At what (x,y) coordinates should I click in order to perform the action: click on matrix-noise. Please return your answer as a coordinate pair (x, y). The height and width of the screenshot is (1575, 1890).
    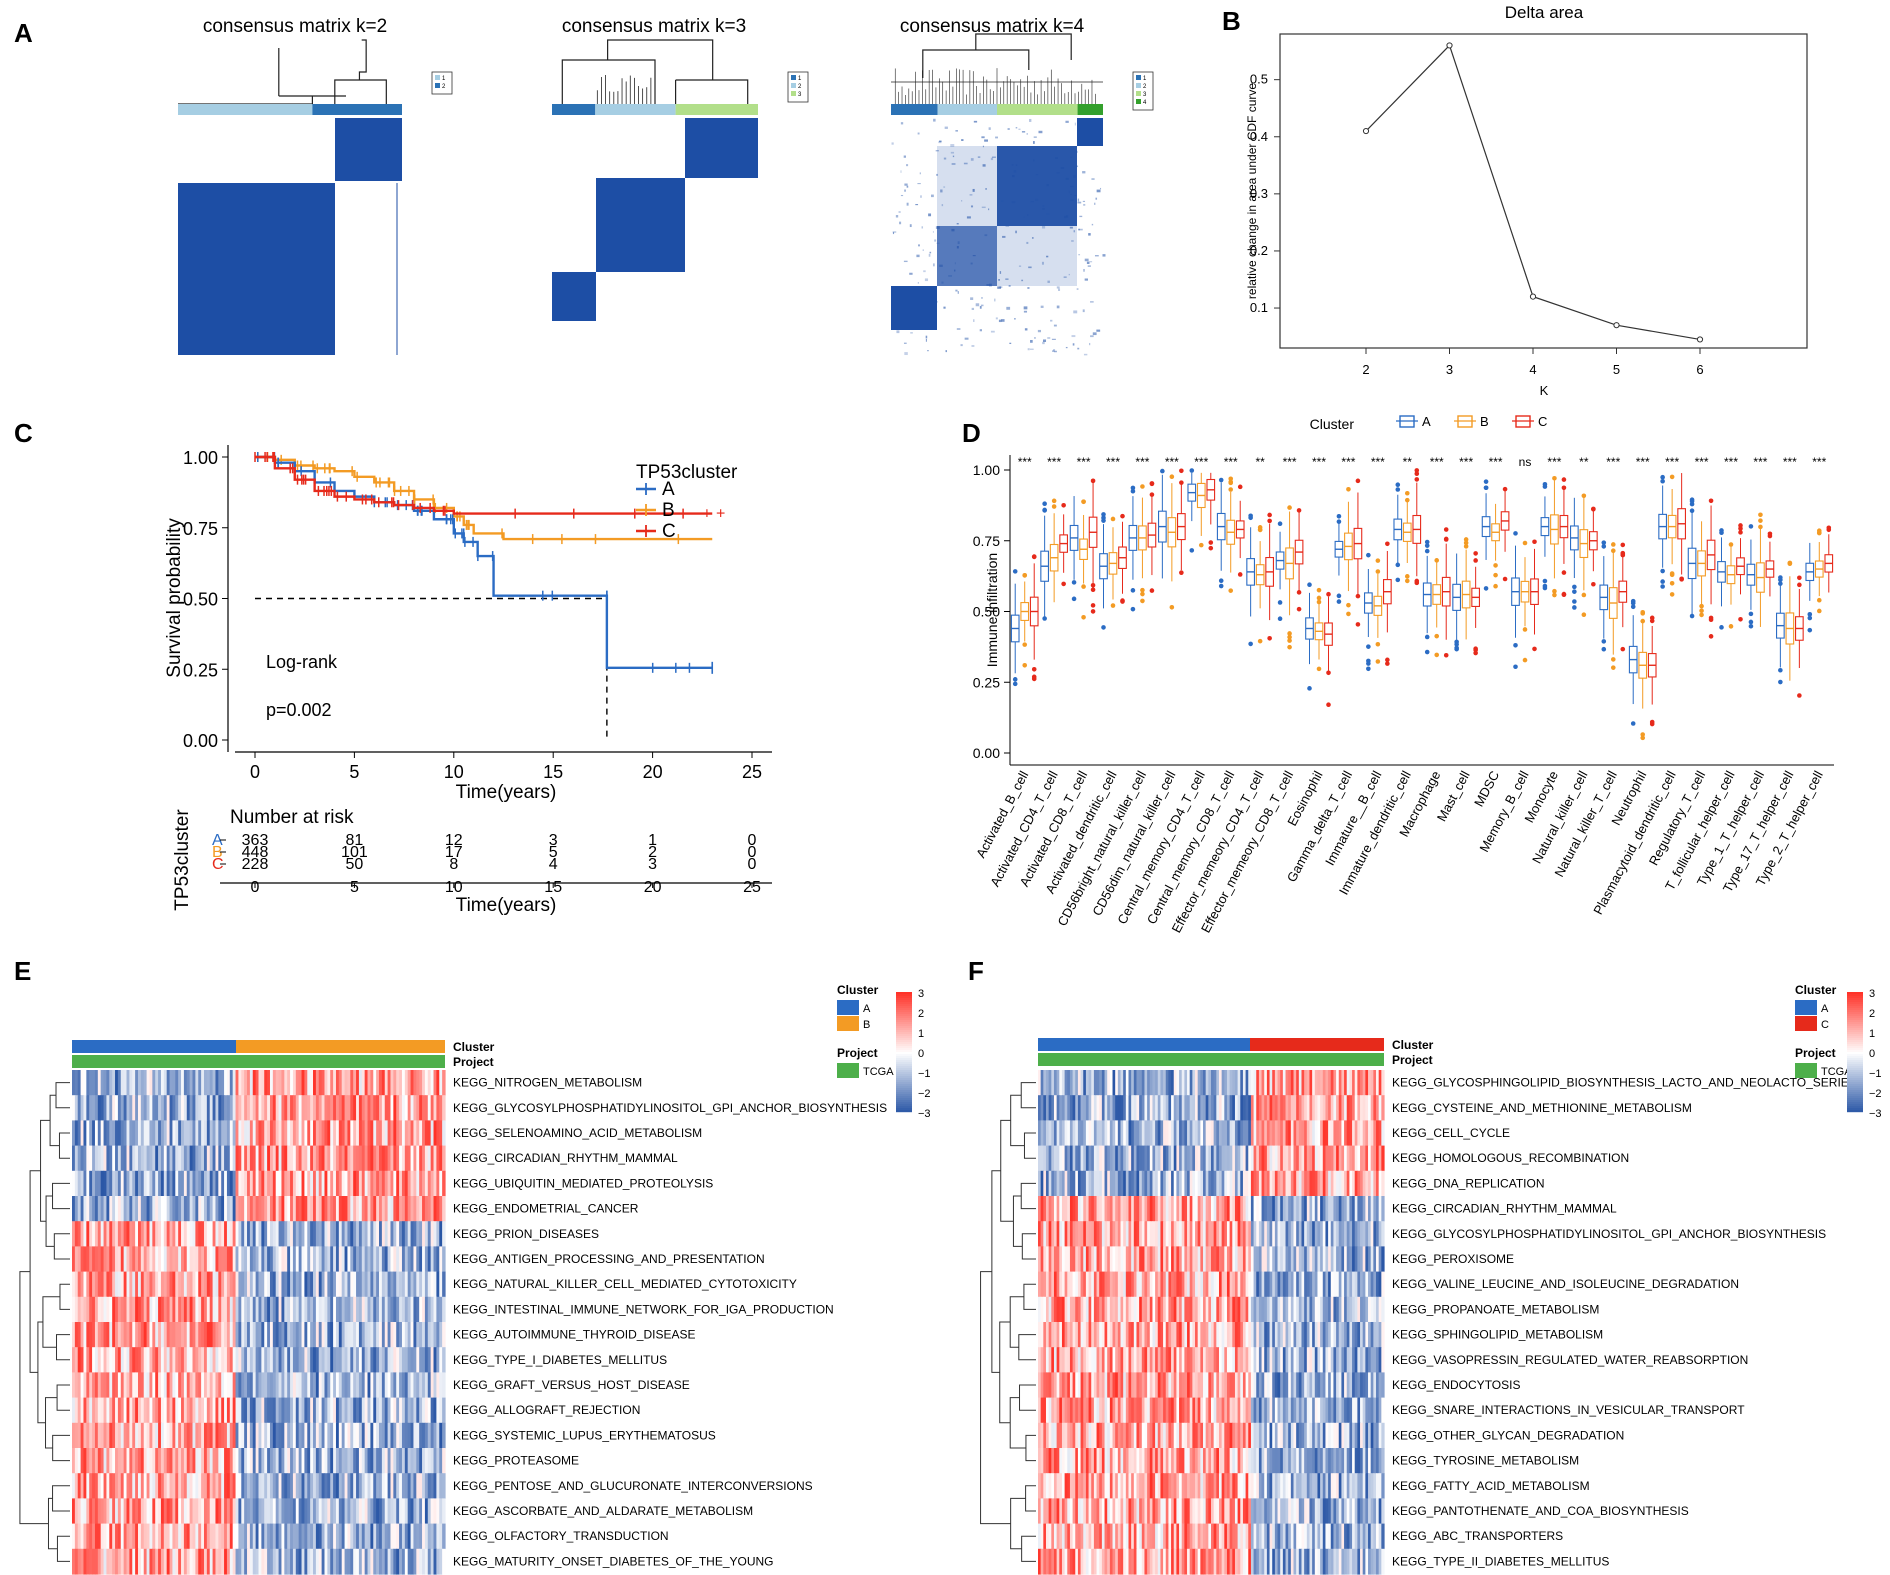
    Looking at the image, I should click on (944, 187).